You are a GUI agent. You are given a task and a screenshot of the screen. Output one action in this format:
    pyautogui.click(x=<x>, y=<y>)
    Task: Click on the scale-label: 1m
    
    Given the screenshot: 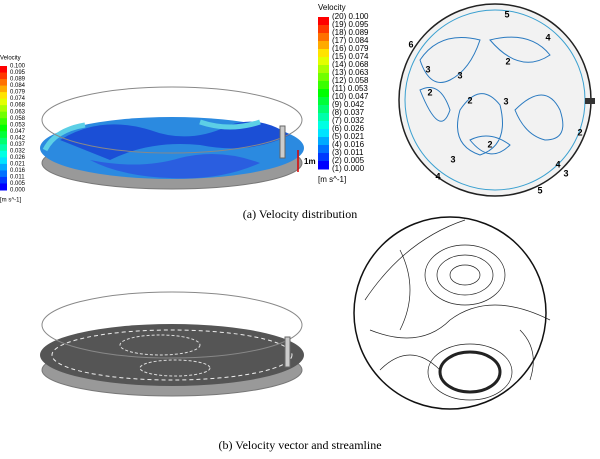 What is the action you would take?
    pyautogui.click(x=310, y=161)
    